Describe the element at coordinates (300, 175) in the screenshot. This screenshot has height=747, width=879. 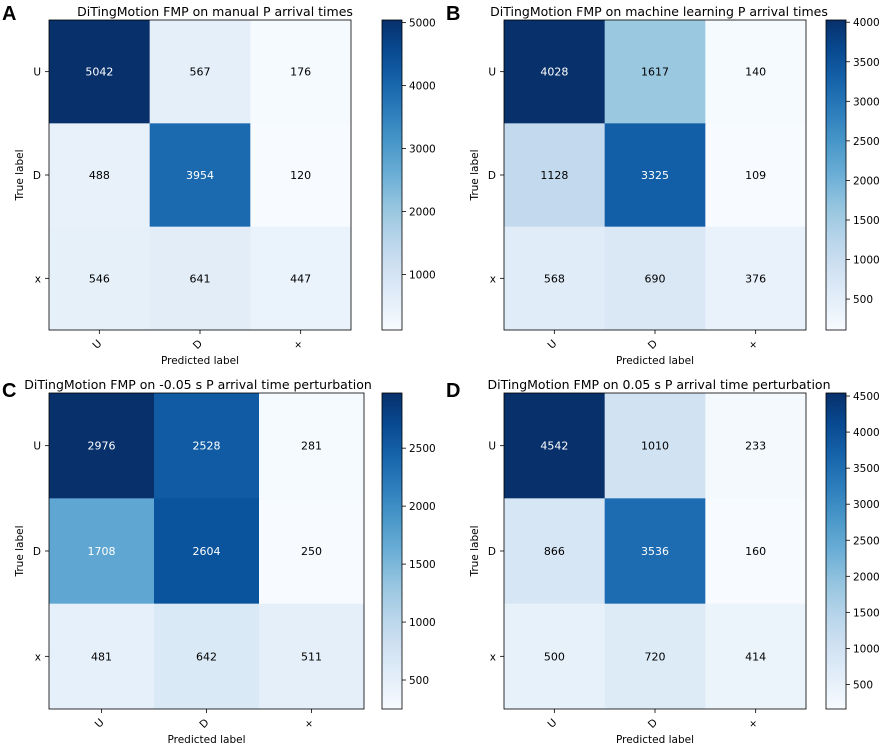
I see `cell-value-label: 120` at that location.